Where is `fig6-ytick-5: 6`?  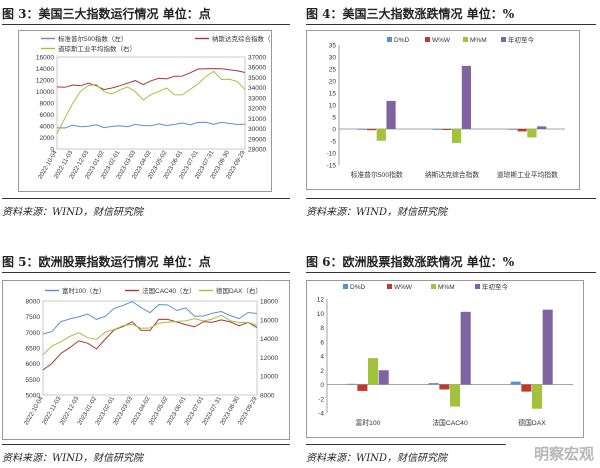 fig6-ytick-5: 6 is located at coordinates (322, 342).